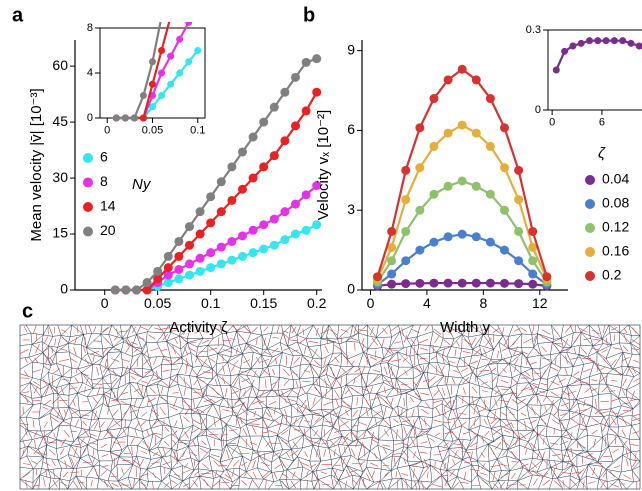 The image size is (642, 491). Describe the element at coordinates (309, 15) in the screenshot. I see `panel-label: b` at that location.